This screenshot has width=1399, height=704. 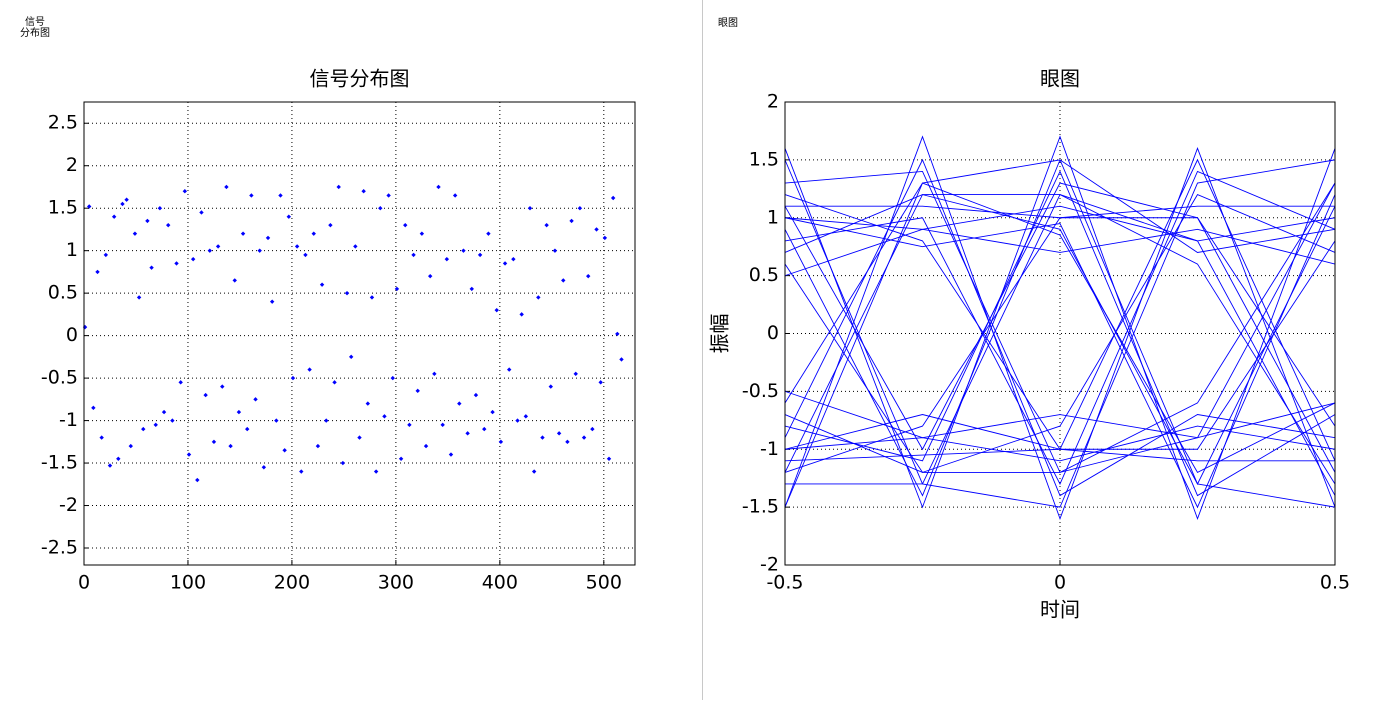 What do you see at coordinates (1060, 79) in the screenshot?
I see `chart-title: 眼图` at bounding box center [1060, 79].